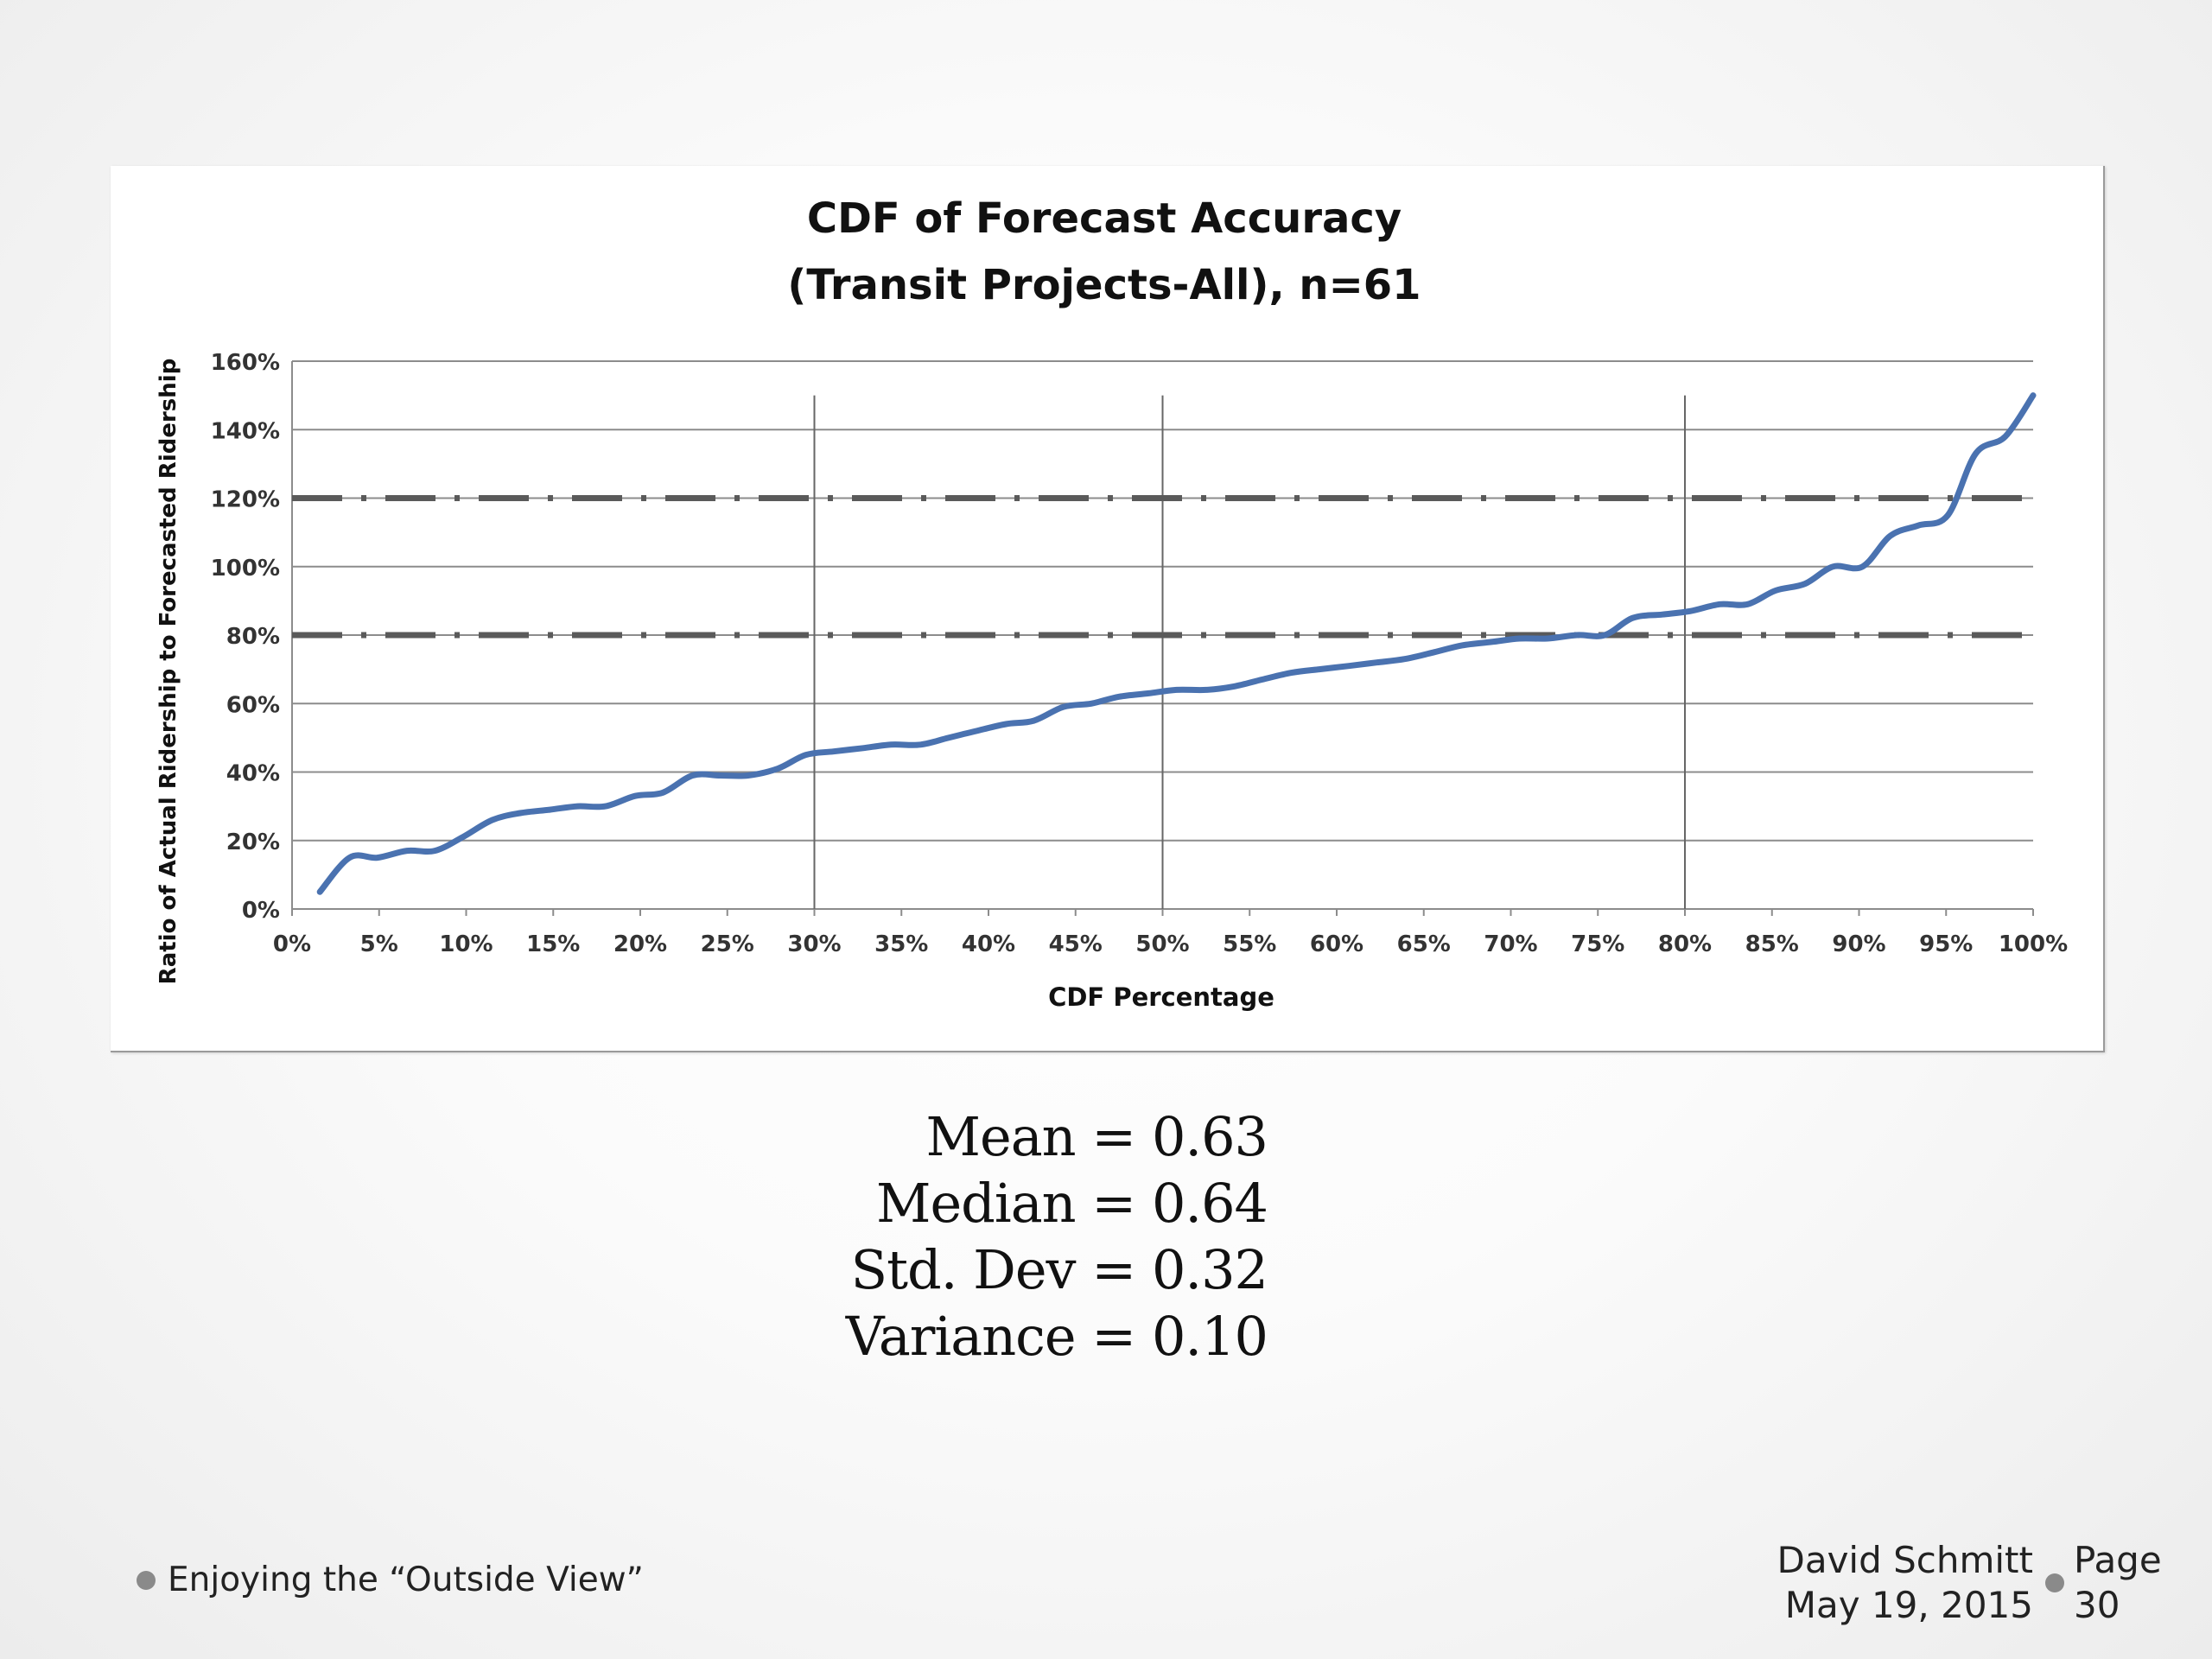 Image resolution: width=2212 pixels, height=1659 pixels. What do you see at coordinates (1076, 944) in the screenshot?
I see `x-tick-label: 45%` at bounding box center [1076, 944].